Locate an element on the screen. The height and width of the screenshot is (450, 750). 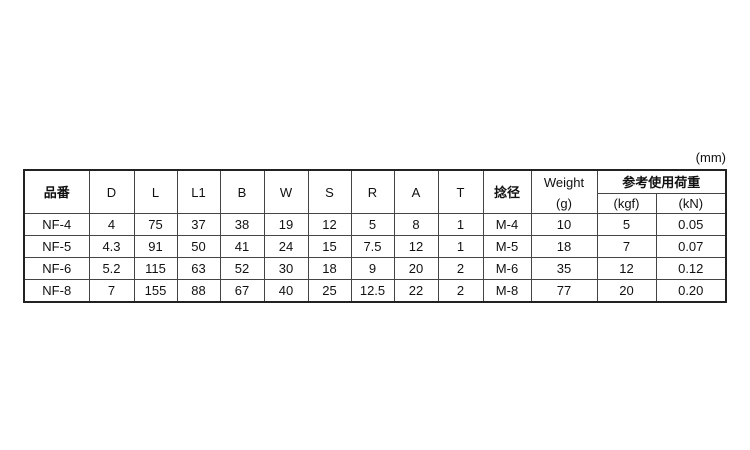
table-cell: 0.12 is located at coordinates (691, 268).